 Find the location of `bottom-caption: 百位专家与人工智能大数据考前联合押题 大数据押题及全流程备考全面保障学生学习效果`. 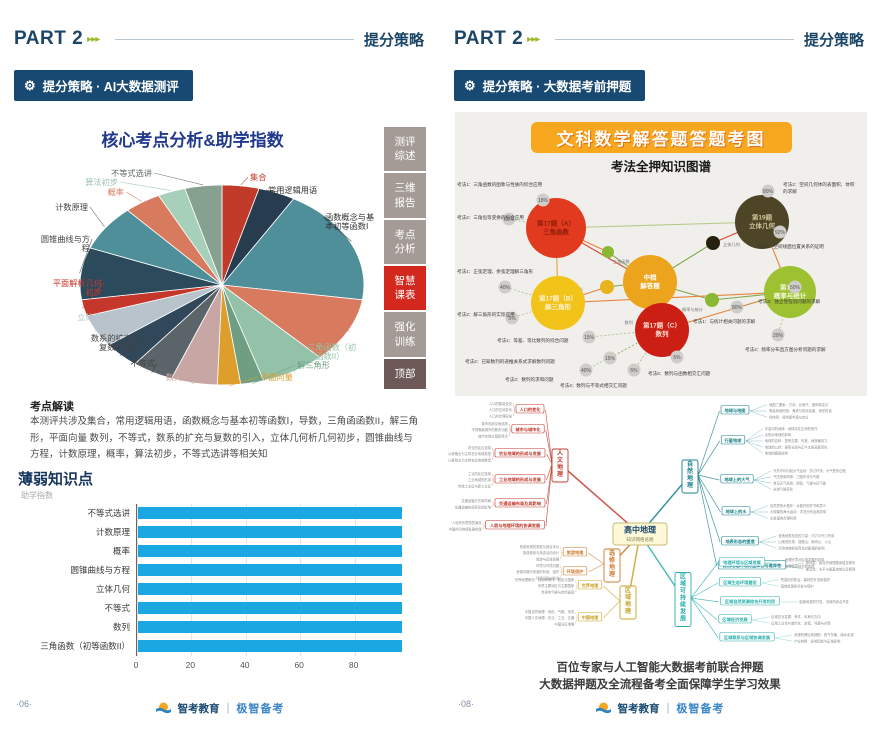

bottom-caption: 百位专家与人工智能大数据考前联合押题 大数据押题及全流程备考全面保障学生学习效果 is located at coordinates (660, 677).